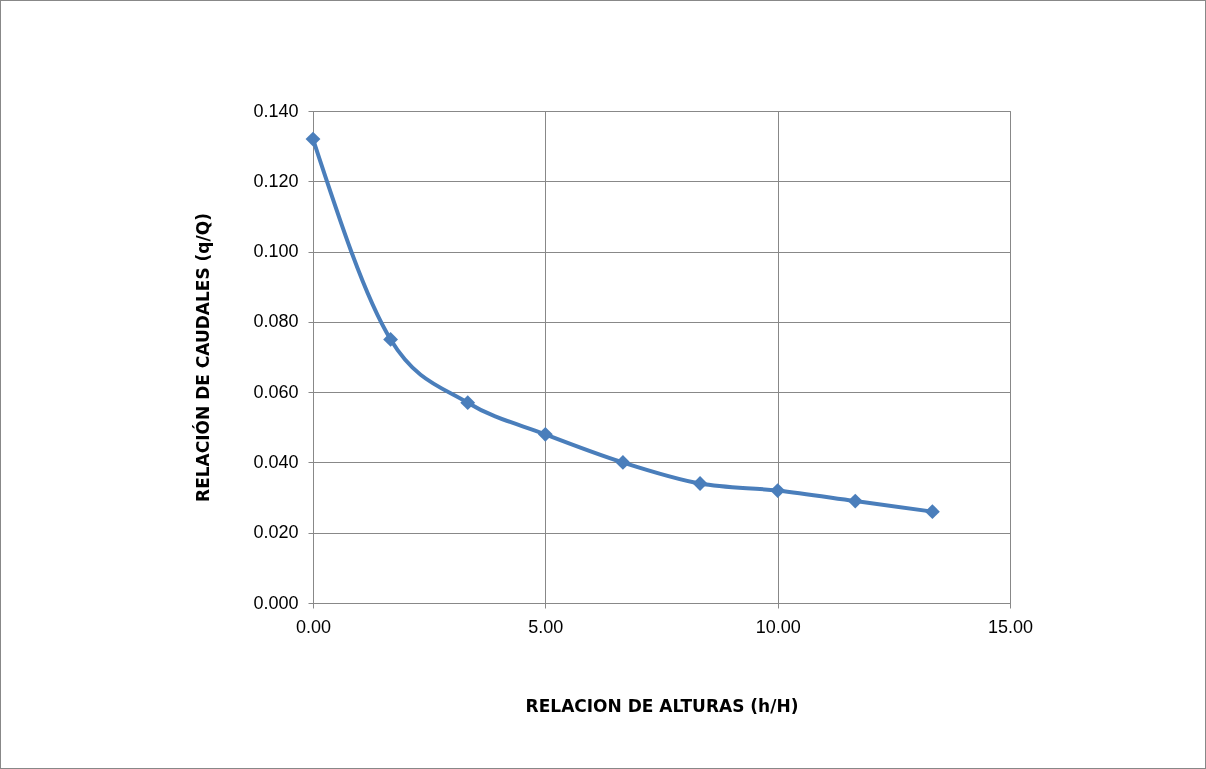 Image resolution: width=1206 pixels, height=769 pixels. Describe the element at coordinates (778, 626) in the screenshot. I see `x-tick-label: 10.00` at that location.